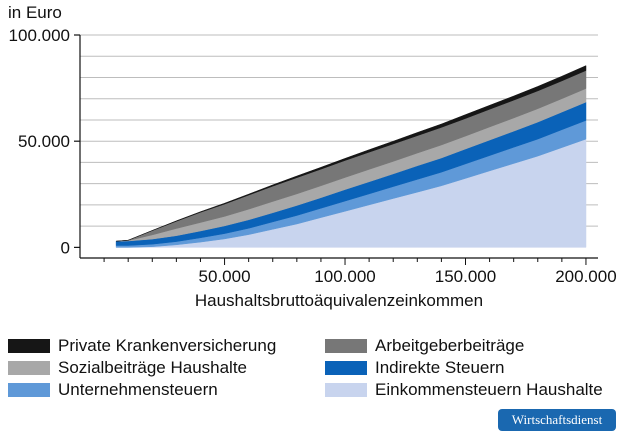  I want to click on x-tick-label: 150.000, so click(465, 276).